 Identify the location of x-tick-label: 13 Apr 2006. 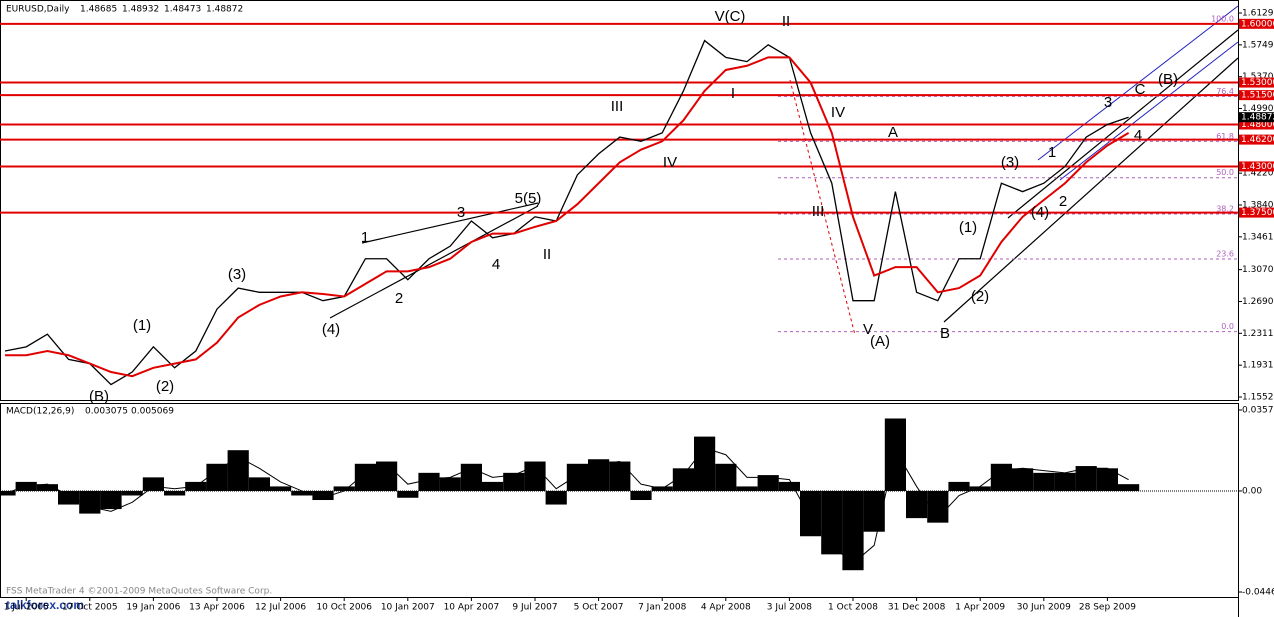
(217, 608).